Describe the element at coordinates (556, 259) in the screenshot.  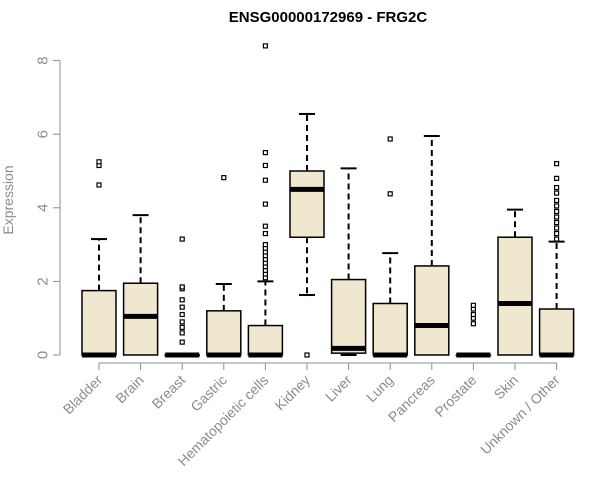
I see `box-unknown-other` at that location.